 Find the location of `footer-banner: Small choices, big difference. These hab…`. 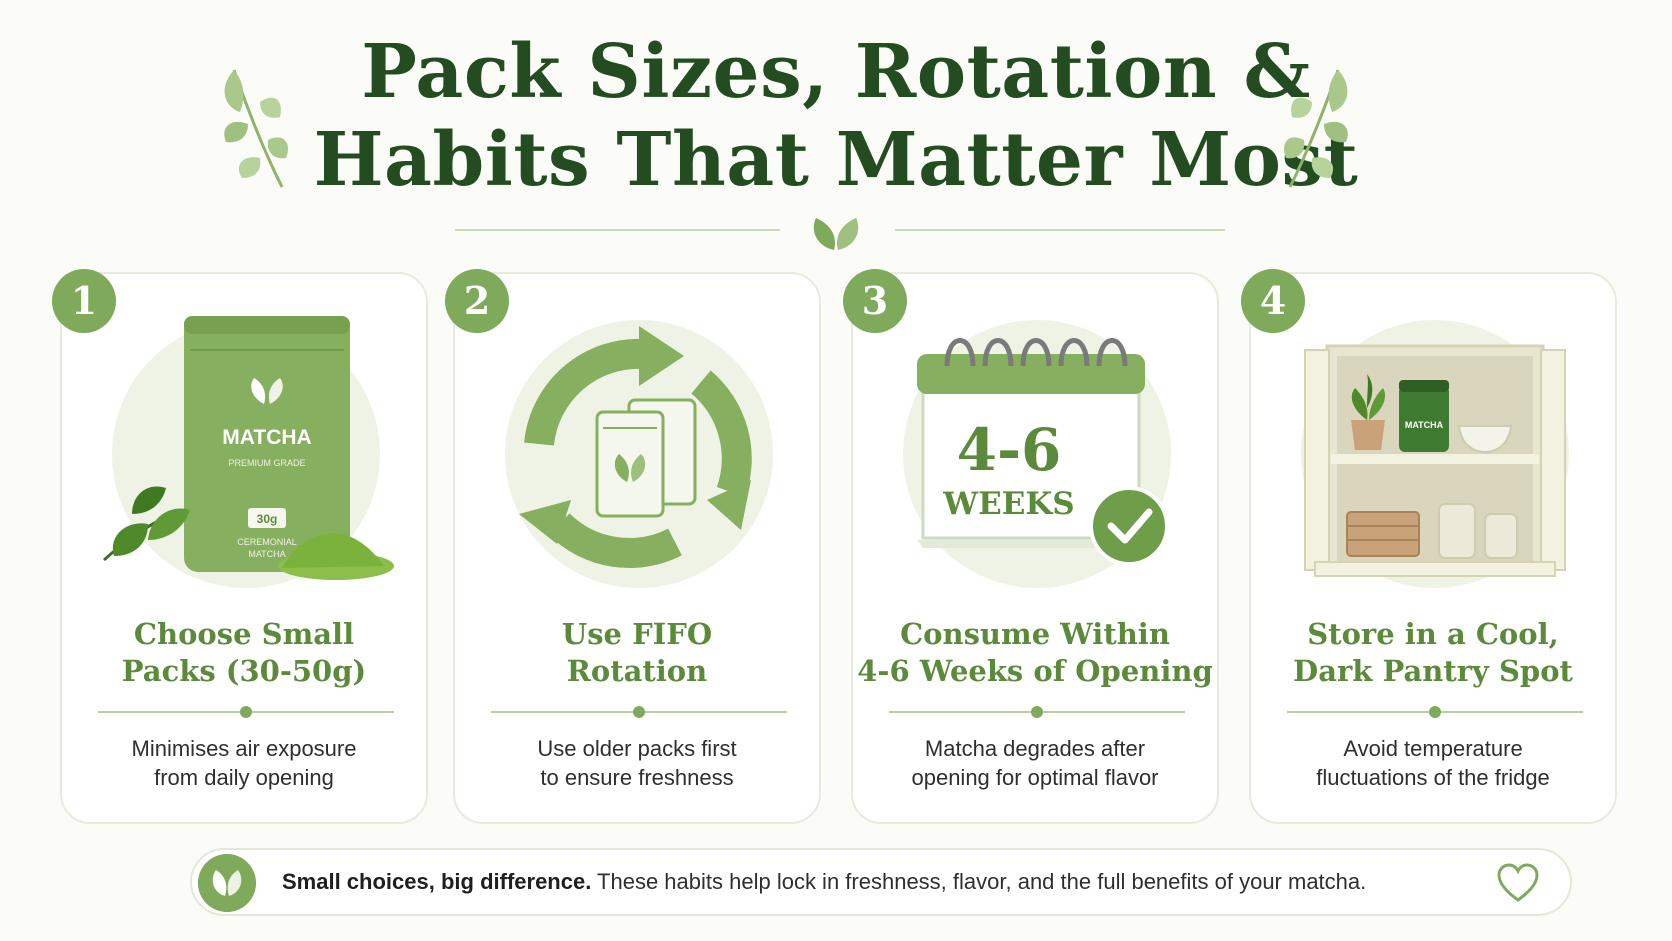

footer-banner: Small choices, big difference. These hab… is located at coordinates (881, 882).